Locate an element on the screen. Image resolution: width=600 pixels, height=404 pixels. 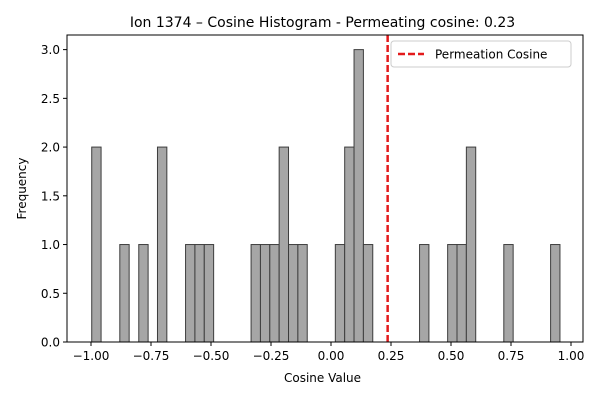
y-tick-label: 0.0 is located at coordinates (50, 343).